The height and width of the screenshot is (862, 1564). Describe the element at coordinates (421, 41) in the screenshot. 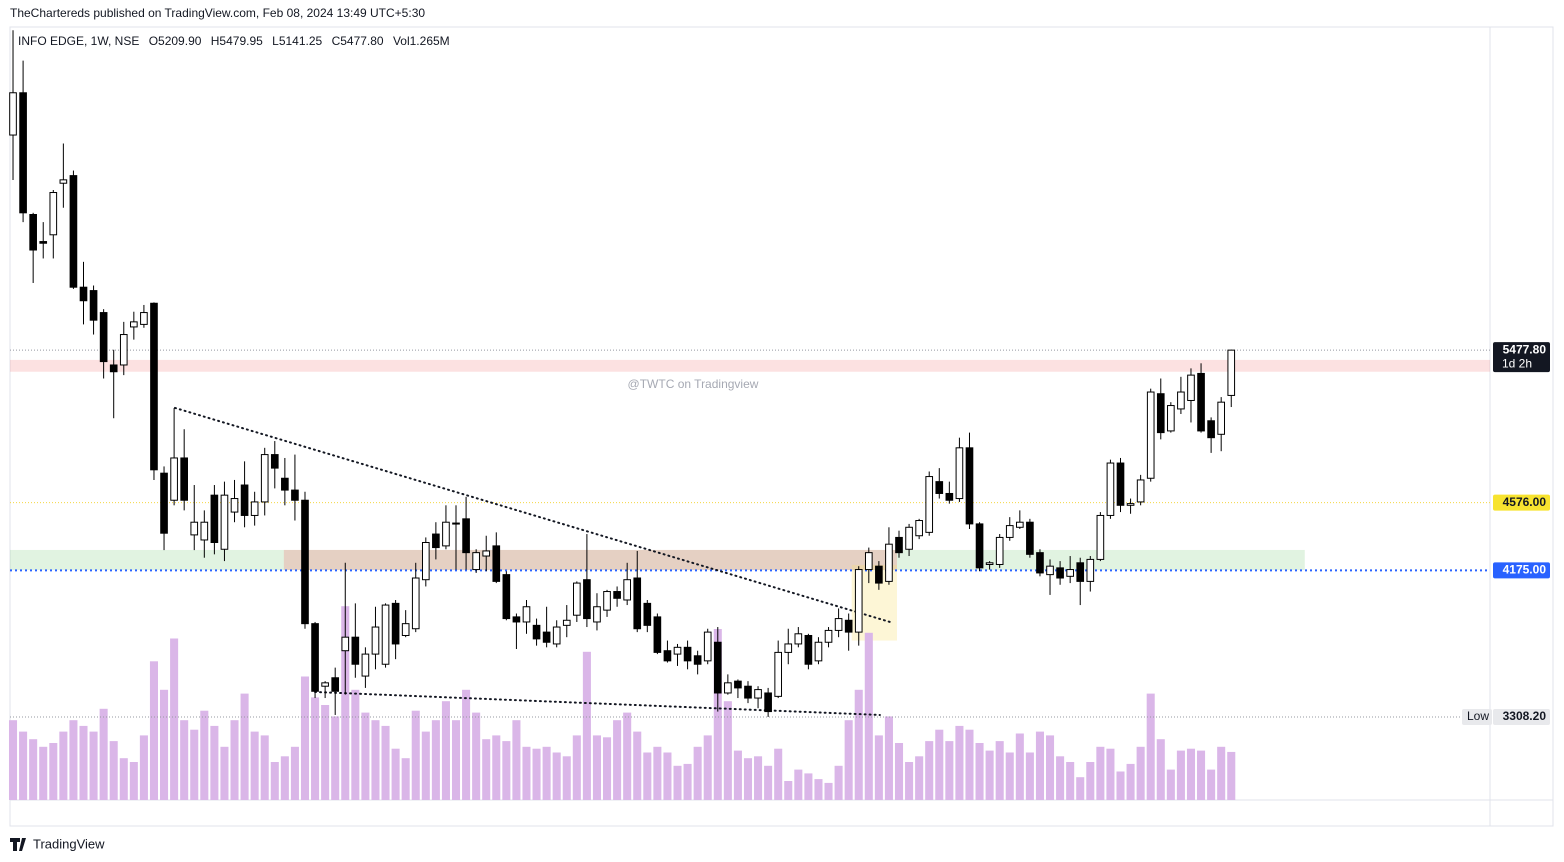

I see `legend-volume: Vol1.265M` at that location.